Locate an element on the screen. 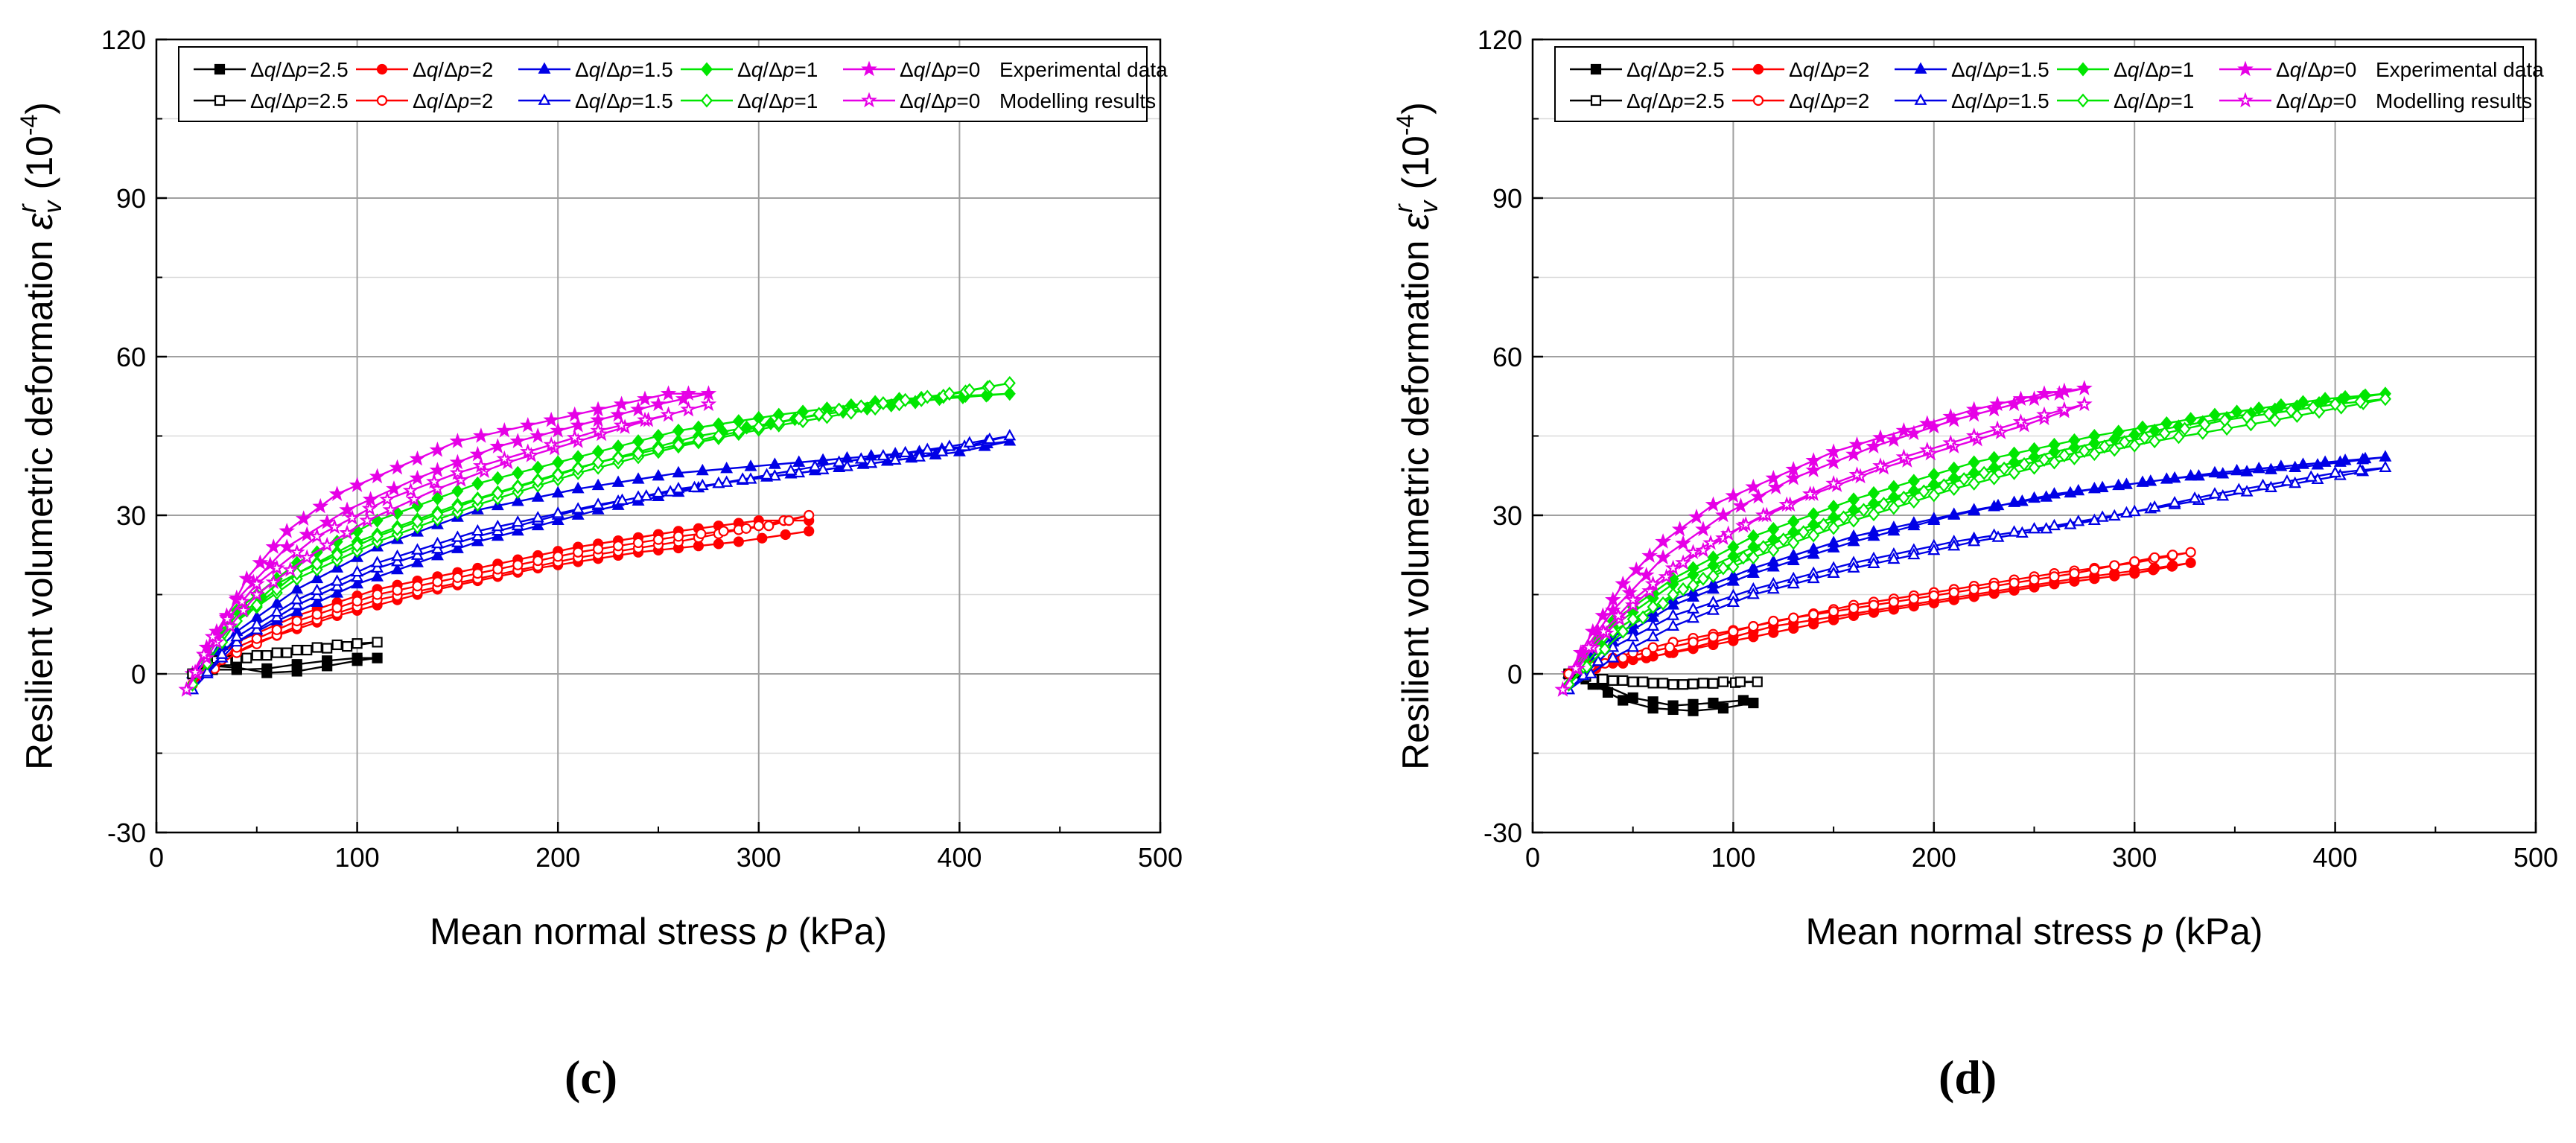 This screenshot has width=2576, height=1143. x-tick-label: 200 is located at coordinates (557, 857).